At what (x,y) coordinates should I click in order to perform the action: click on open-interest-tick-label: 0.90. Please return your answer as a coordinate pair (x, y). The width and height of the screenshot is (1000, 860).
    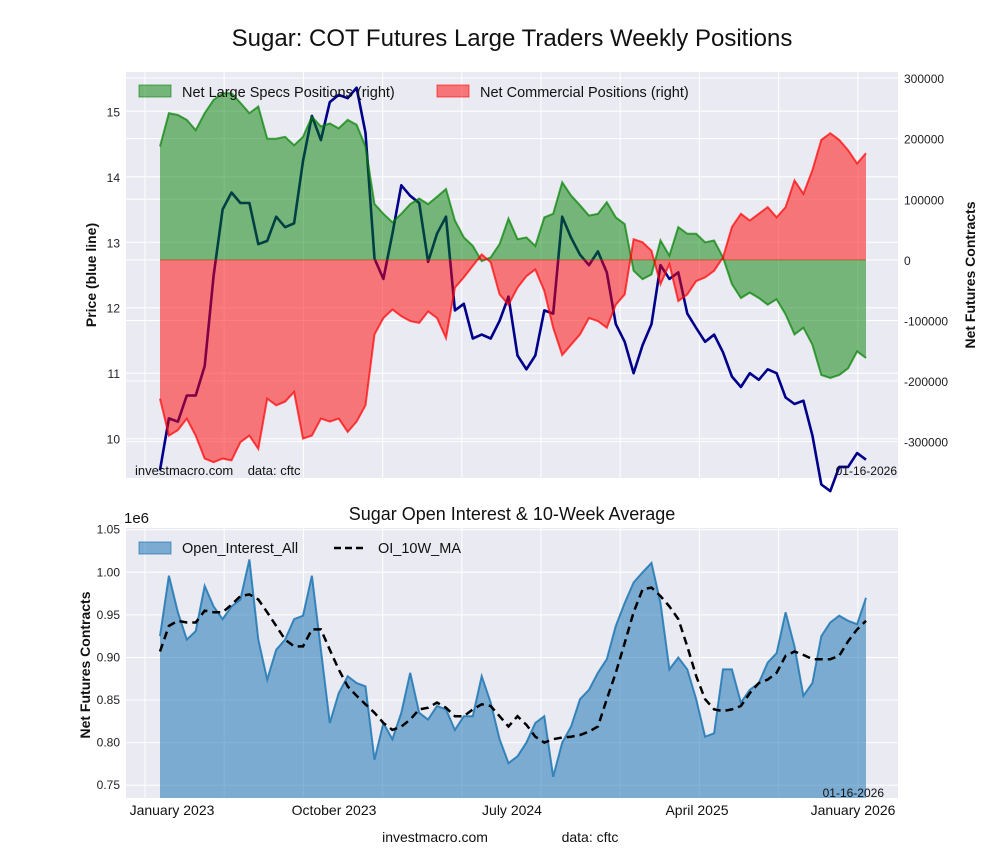
    Looking at the image, I should click on (109, 657).